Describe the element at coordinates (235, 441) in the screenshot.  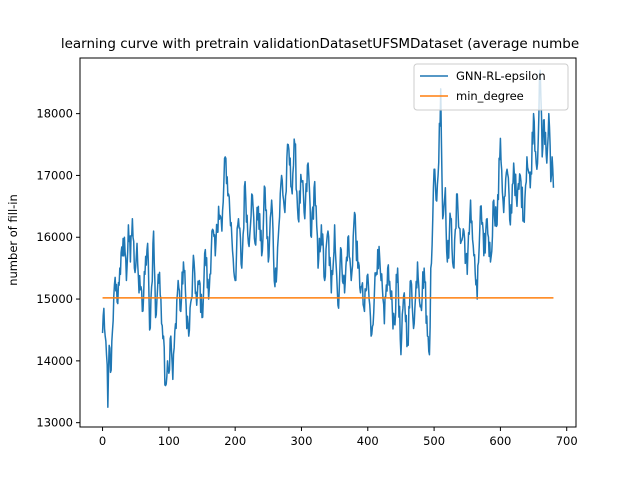
I see `x-tick-label: 200` at that location.